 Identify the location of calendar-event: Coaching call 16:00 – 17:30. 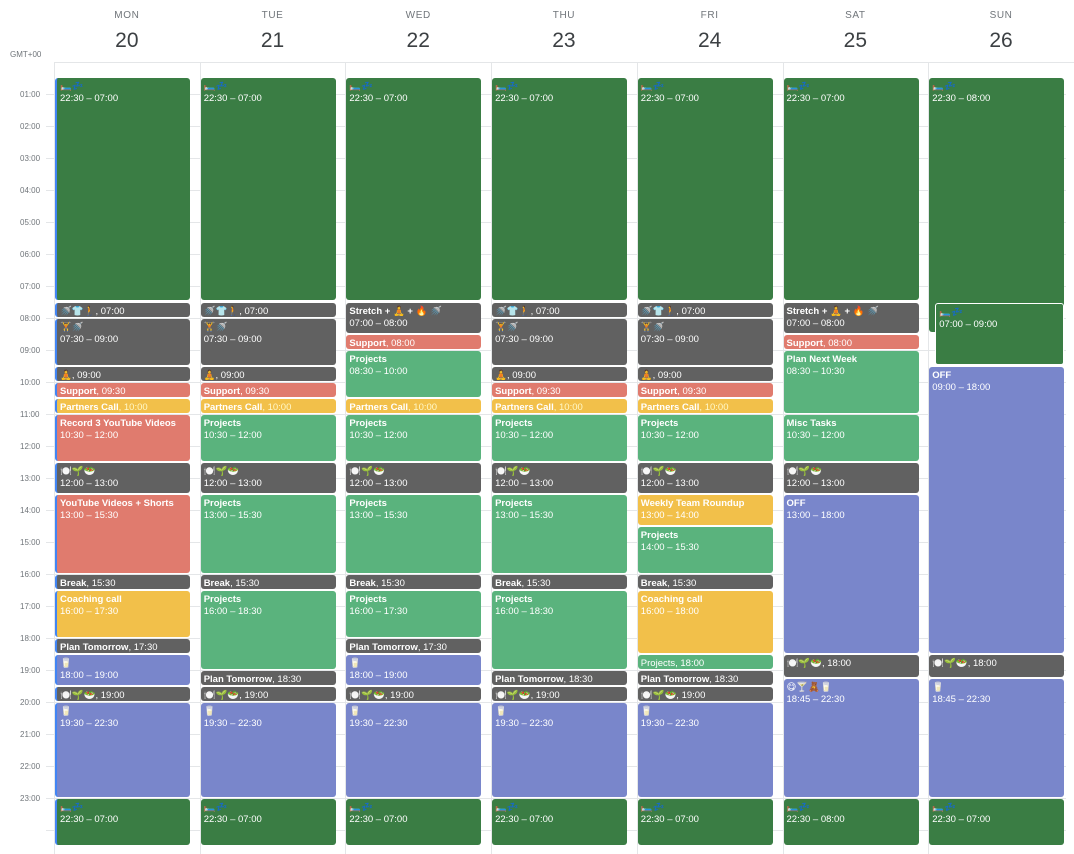
(122, 614).